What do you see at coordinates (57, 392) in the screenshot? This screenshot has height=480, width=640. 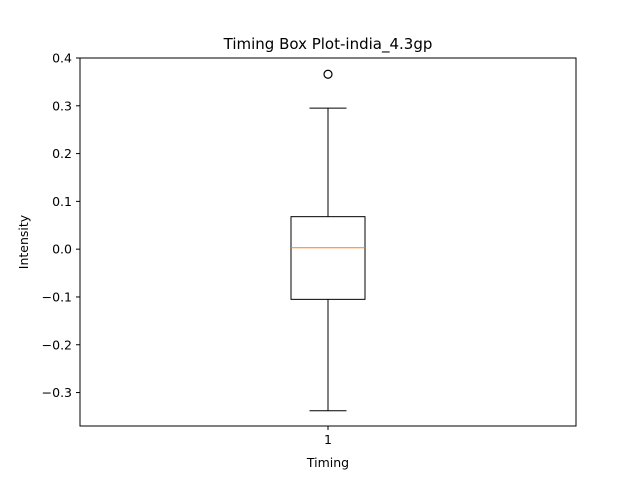 I see `y-tick-label: −0.3` at bounding box center [57, 392].